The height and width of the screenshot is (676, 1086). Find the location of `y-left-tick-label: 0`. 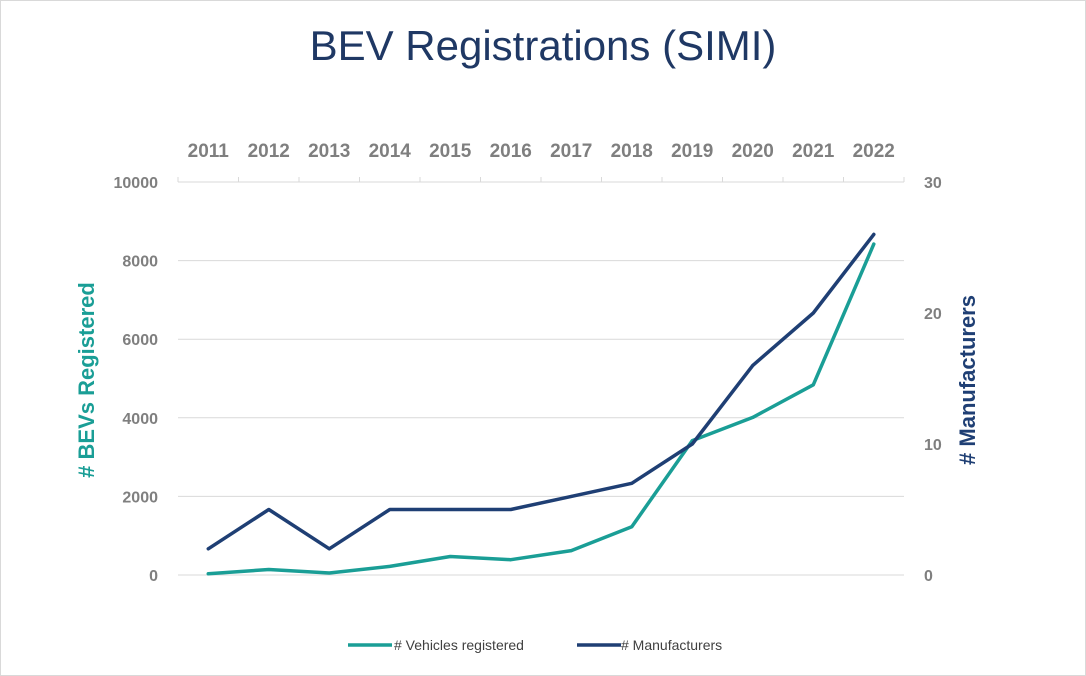

y-left-tick-label: 0 is located at coordinates (153, 576).